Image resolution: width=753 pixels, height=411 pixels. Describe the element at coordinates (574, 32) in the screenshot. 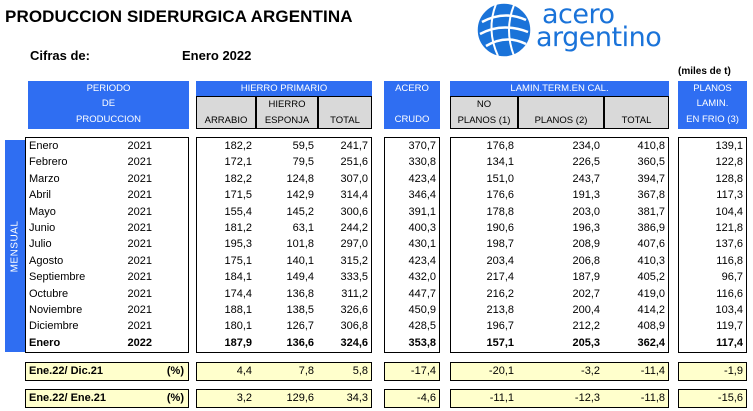

I see `acero-argentino-logo: acero argentino` at that location.